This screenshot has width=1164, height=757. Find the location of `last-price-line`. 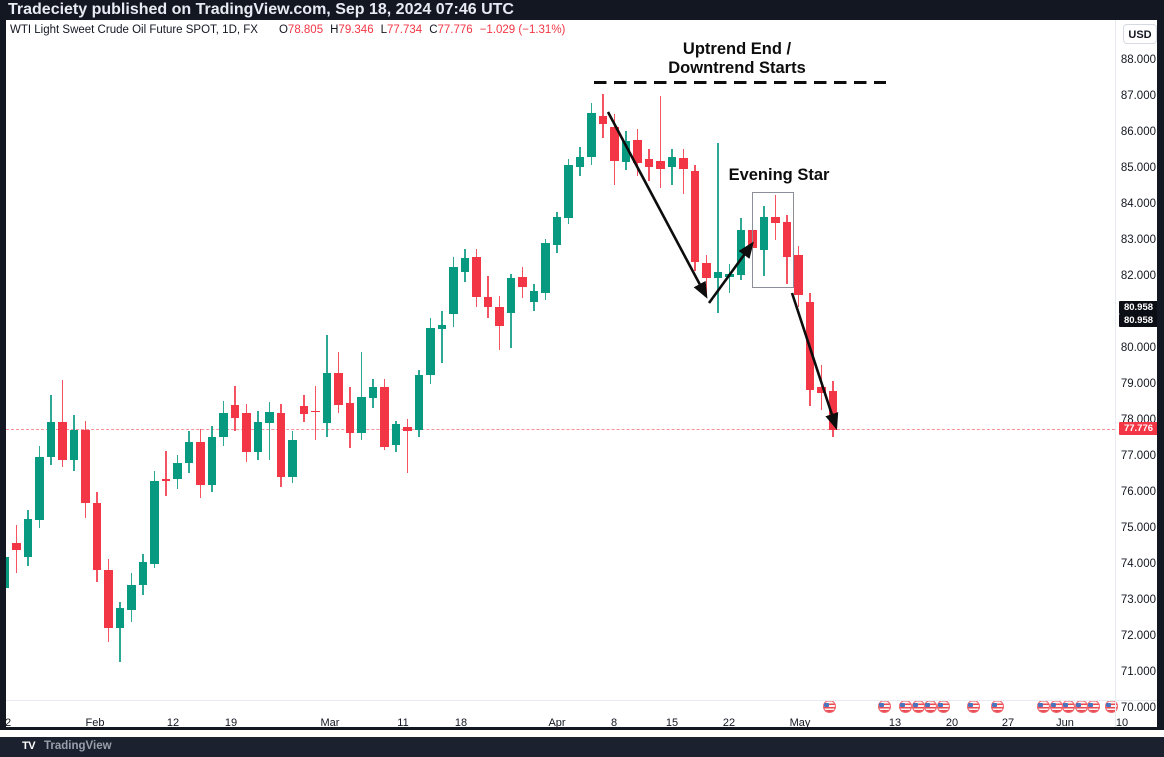

last-price-line is located at coordinates (560, 429).